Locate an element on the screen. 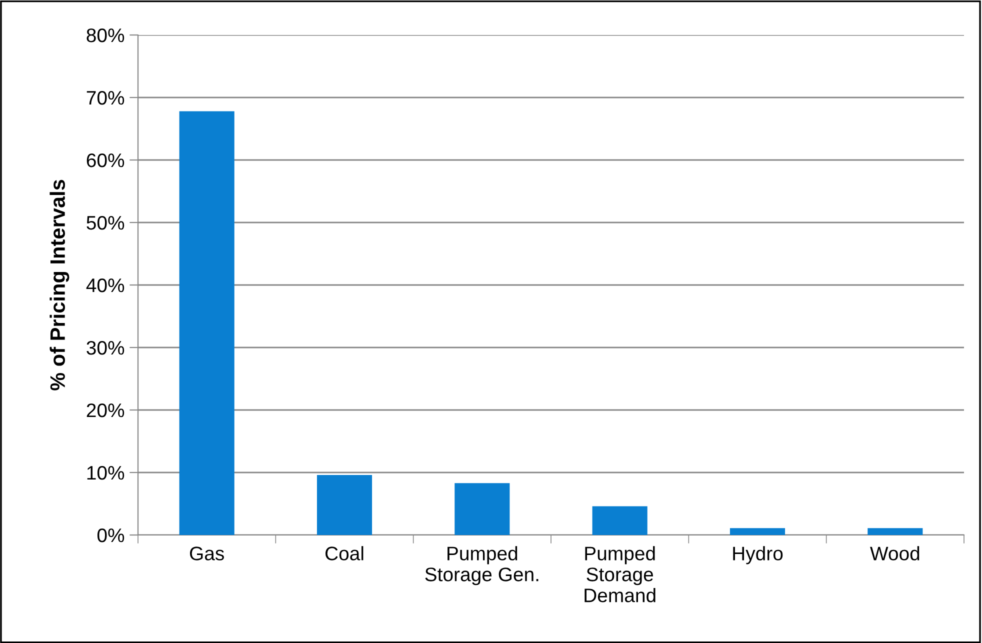 The height and width of the screenshot is (643, 982). x-tick-label: Wood is located at coordinates (895, 553).